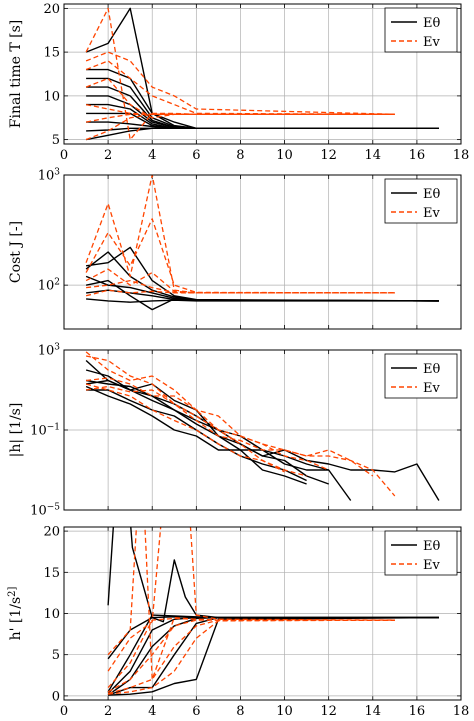 The image size is (474, 721). Describe the element at coordinates (16, 613) in the screenshot. I see `y-axis-label: h' [1/s2]` at that location.